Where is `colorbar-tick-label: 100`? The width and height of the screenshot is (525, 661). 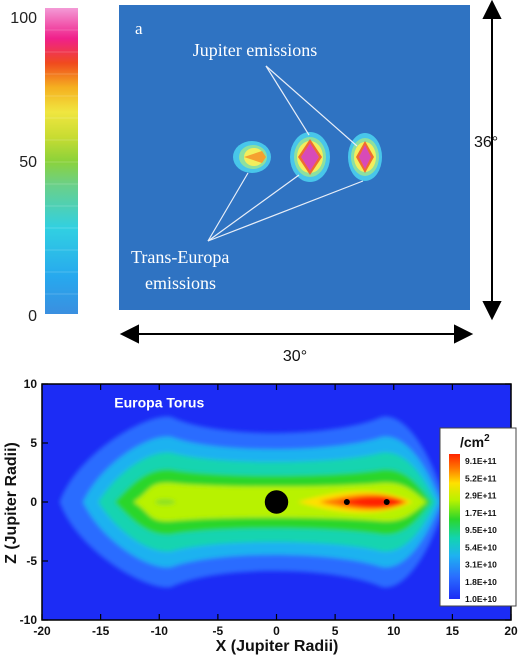
colorbar-tick-label: 100 is located at coordinates (23, 18).